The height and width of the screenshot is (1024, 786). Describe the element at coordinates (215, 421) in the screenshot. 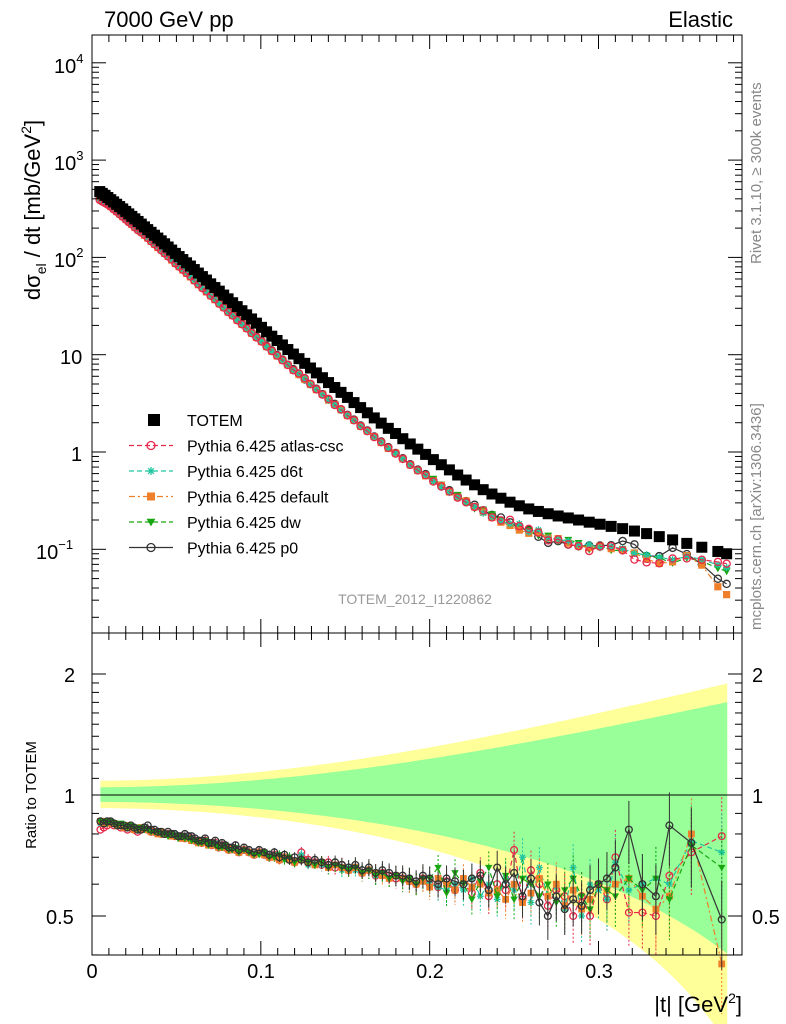

I see `legend-label: TOTEM` at that location.